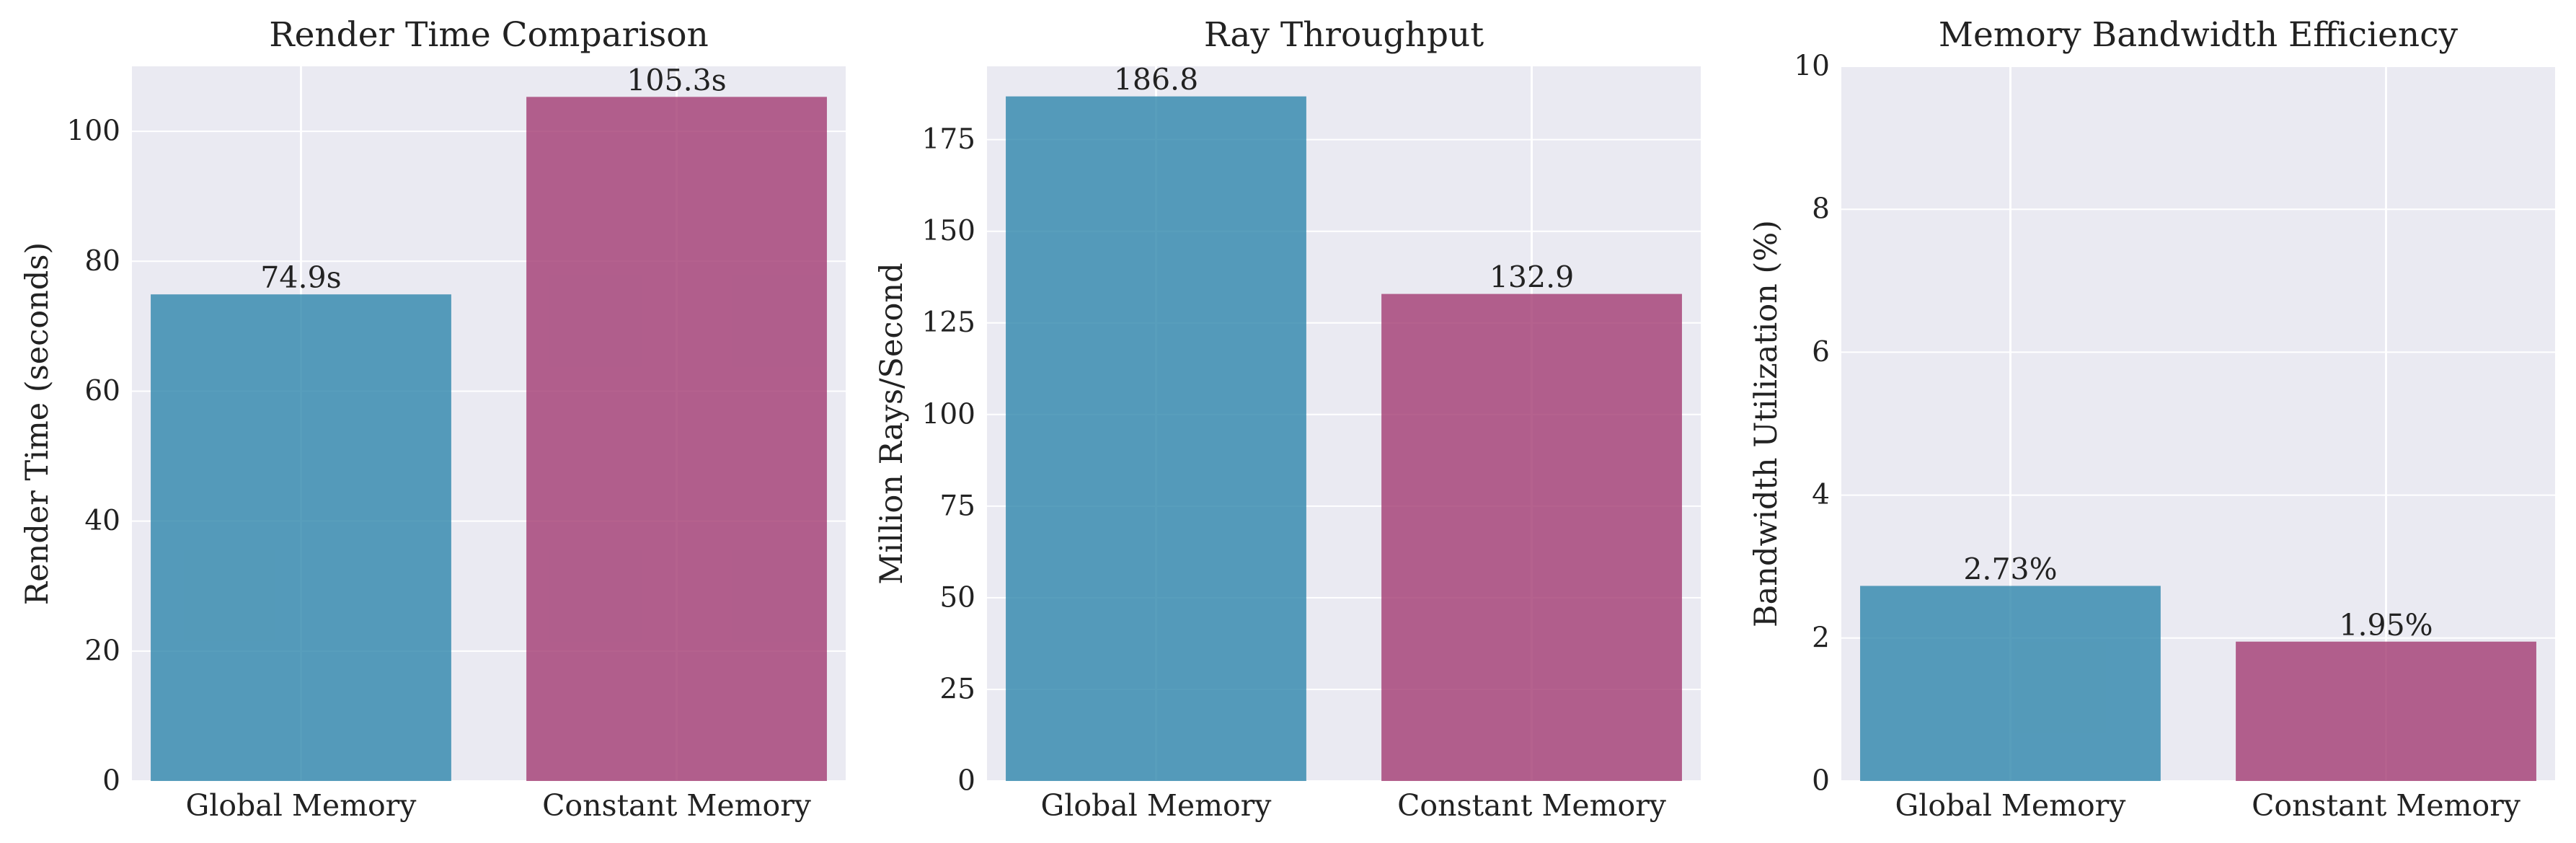 The width and height of the screenshot is (2576, 843). What do you see at coordinates (1766, 423) in the screenshot?
I see `y-axis-label: Bandwidth Utilization (%)` at bounding box center [1766, 423].